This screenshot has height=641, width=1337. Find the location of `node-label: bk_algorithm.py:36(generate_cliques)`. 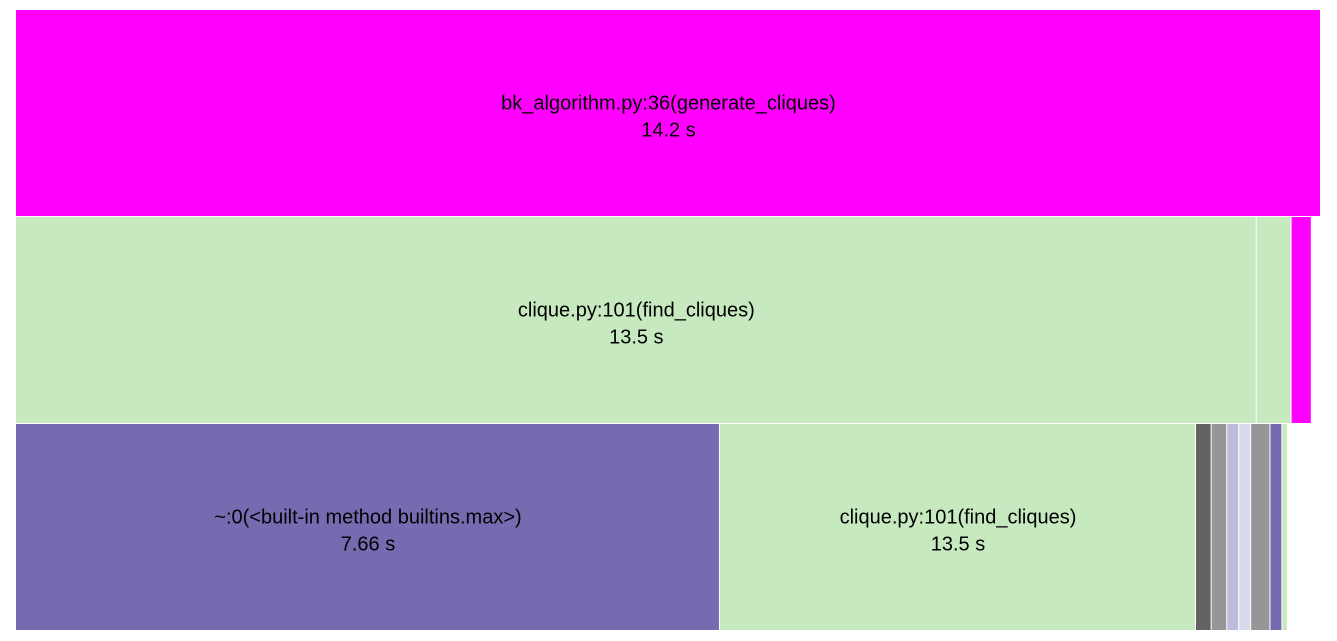

node-label: bk_algorithm.py:36(generate_cliques) is located at coordinates (668, 104).